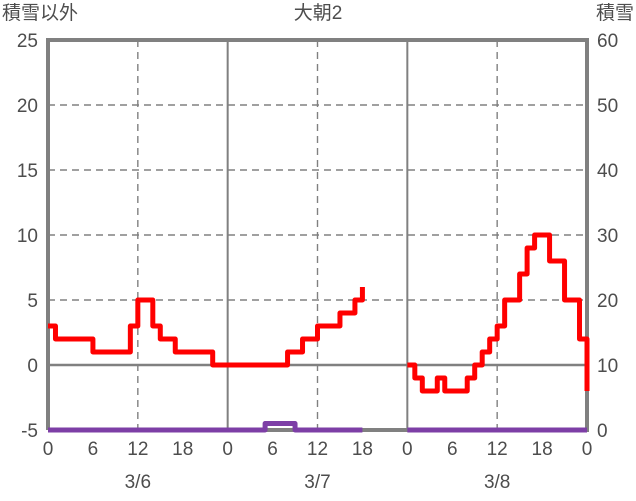 The width and height of the screenshot is (636, 501). What do you see at coordinates (318, 13) in the screenshot?
I see `chart-title: 大朝2` at bounding box center [318, 13].